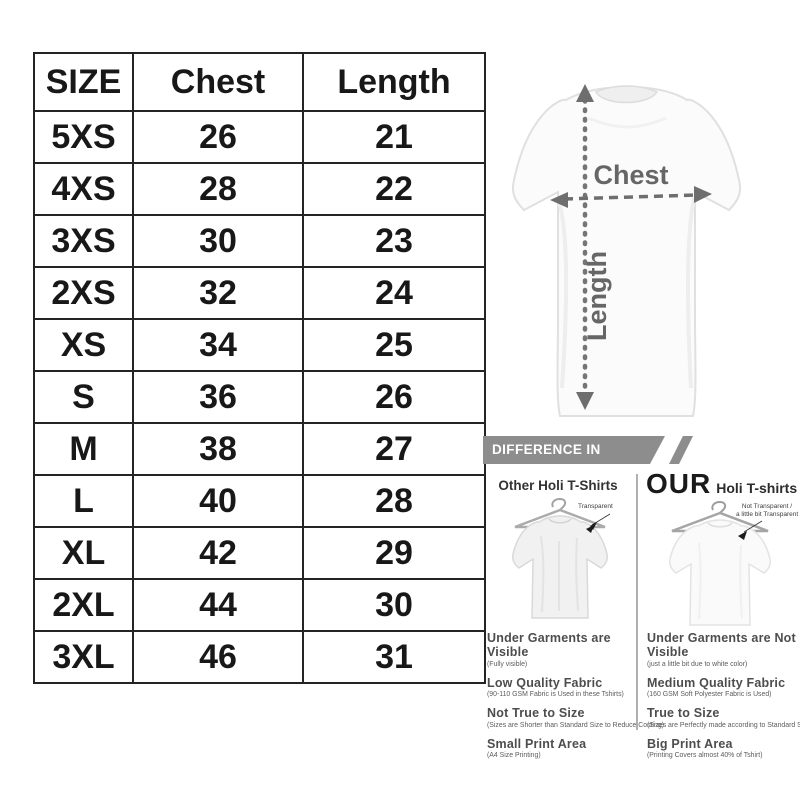  What do you see at coordinates (218, 553) in the screenshot?
I see `cell-chest: 42` at bounding box center [218, 553].